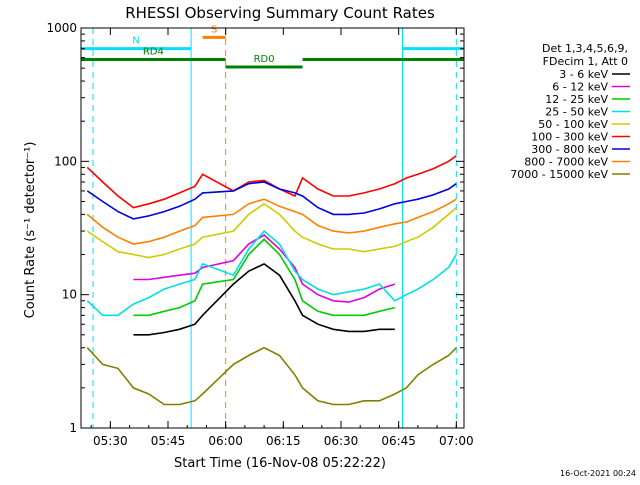 The width and height of the screenshot is (640, 485). What do you see at coordinates (61, 28) in the screenshot?
I see `y-tick-label: 1000` at bounding box center [61, 28].